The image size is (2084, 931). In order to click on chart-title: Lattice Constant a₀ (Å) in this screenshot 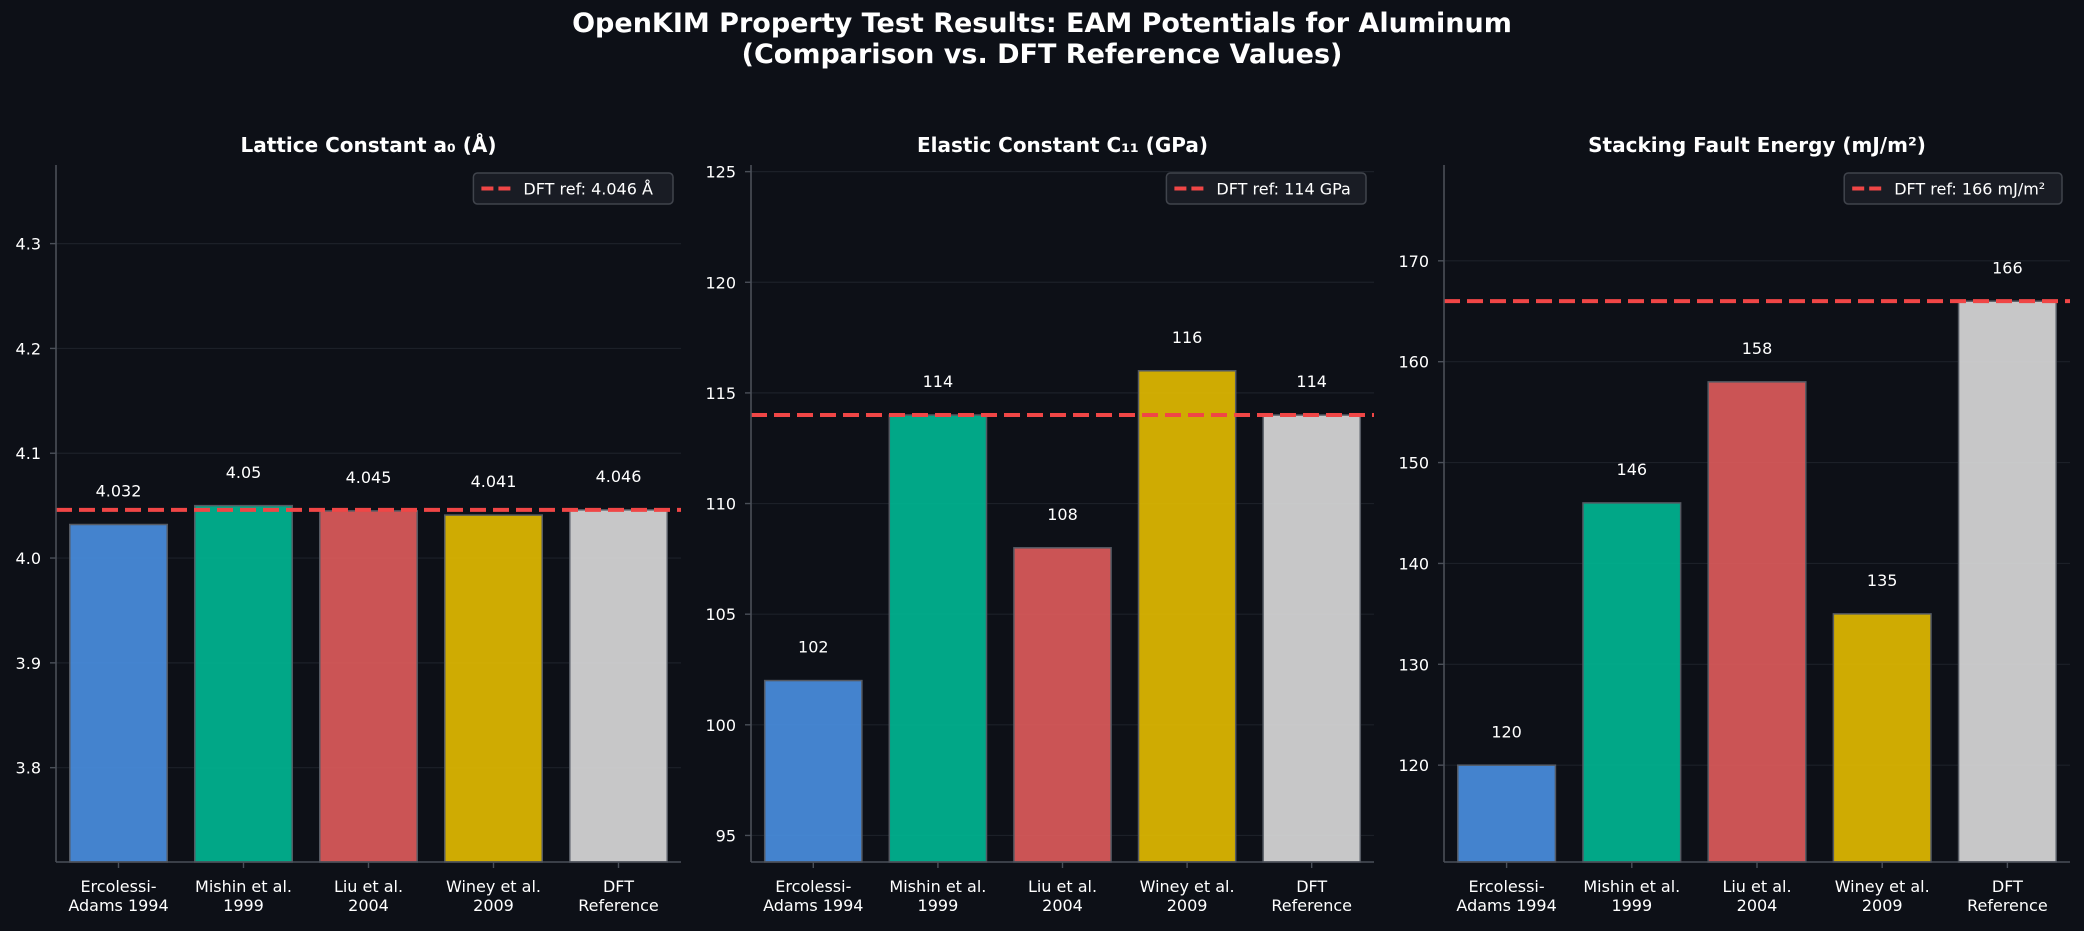, I will do `click(369, 145)`.